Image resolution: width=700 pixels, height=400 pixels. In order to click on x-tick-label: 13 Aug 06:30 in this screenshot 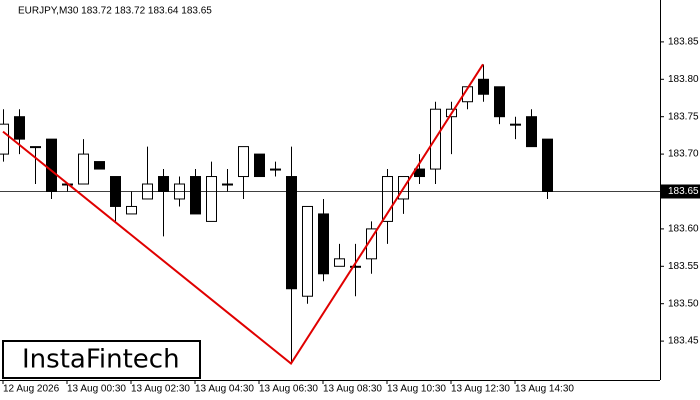, I will do `click(288, 389)`.